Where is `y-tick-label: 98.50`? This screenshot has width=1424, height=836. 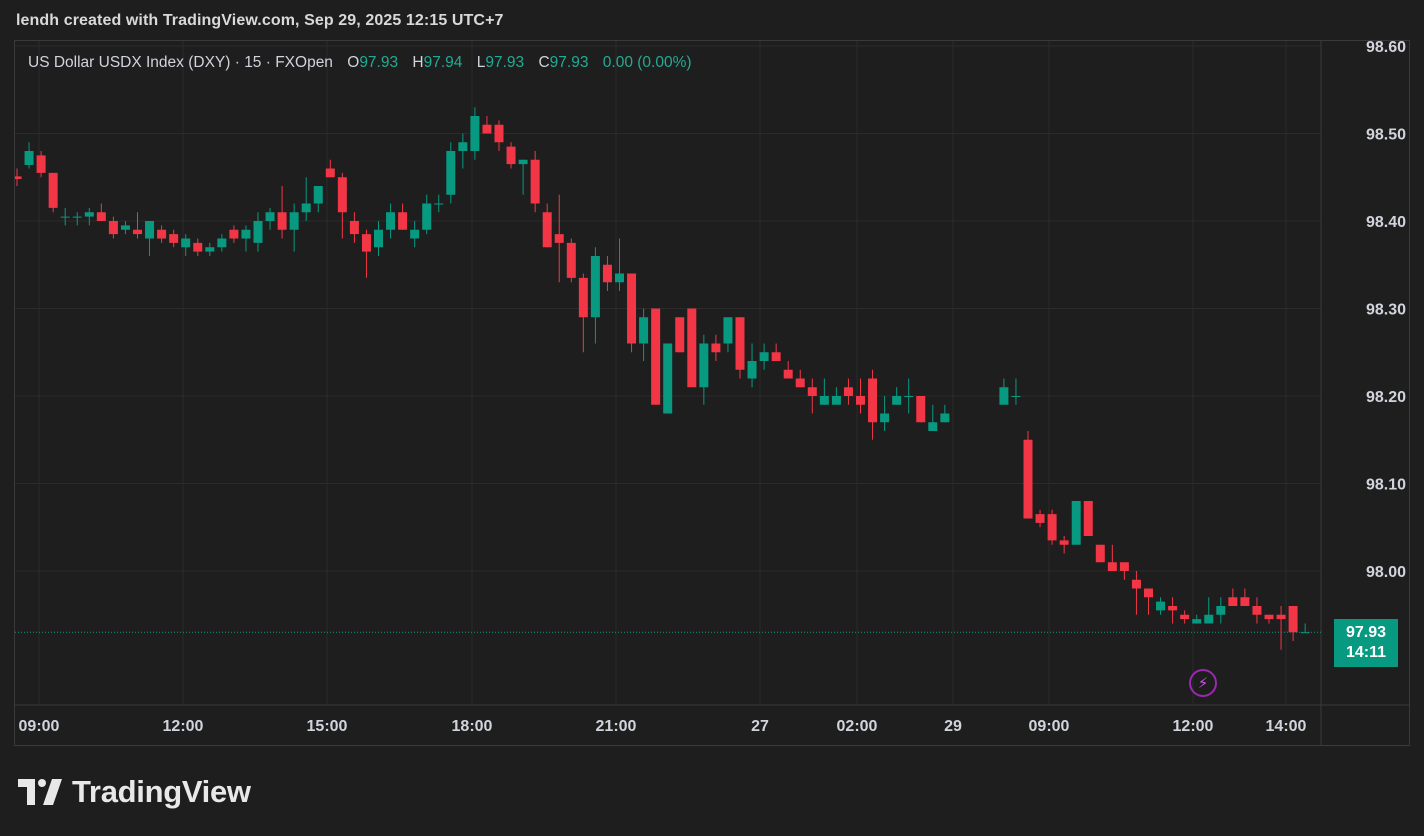 y-tick-label: 98.50 is located at coordinates (1386, 135).